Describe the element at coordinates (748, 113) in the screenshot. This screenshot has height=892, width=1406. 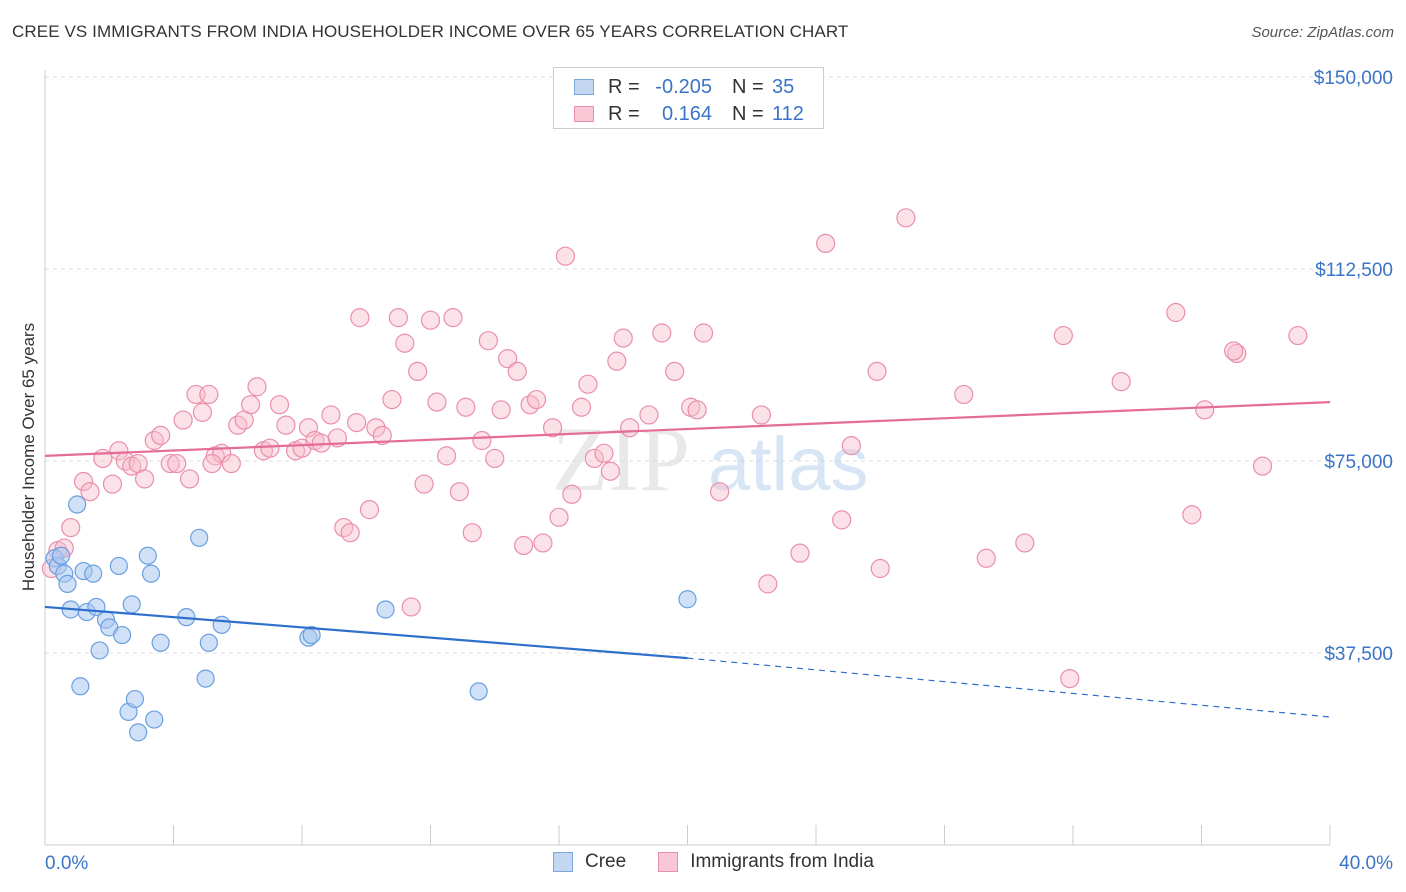
I see `india-n-label: N =` at that location.